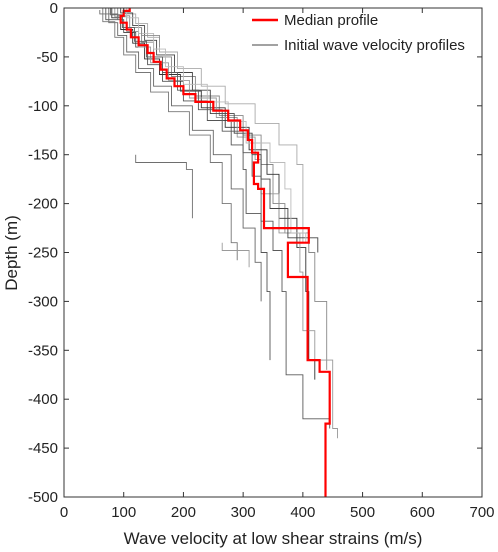 The height and width of the screenshot is (552, 498). Describe the element at coordinates (273, 538) in the screenshot. I see `x-axis-label: Wave velocity at low shear strains (m/s)` at that location.